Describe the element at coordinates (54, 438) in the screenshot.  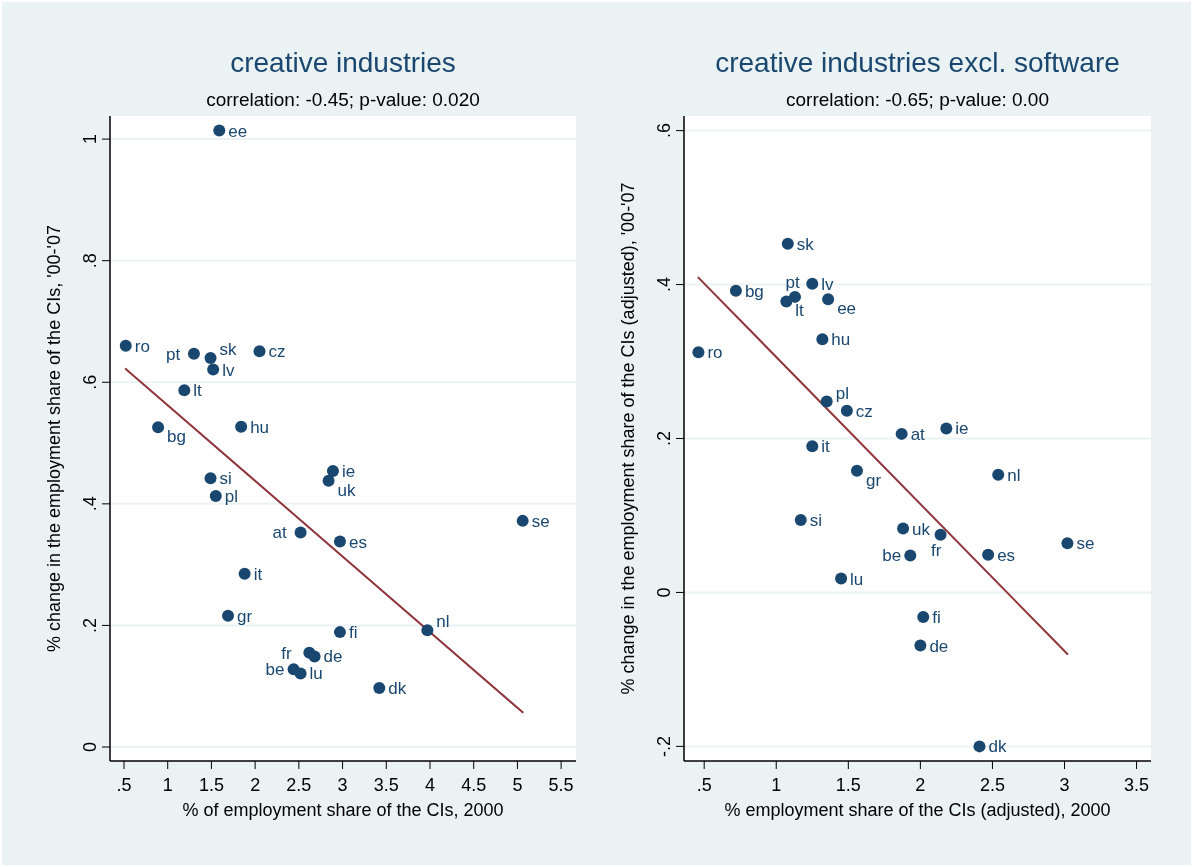
I see `y-axis-title: % change in the employment share of the CIs, '00-'07` at that location.